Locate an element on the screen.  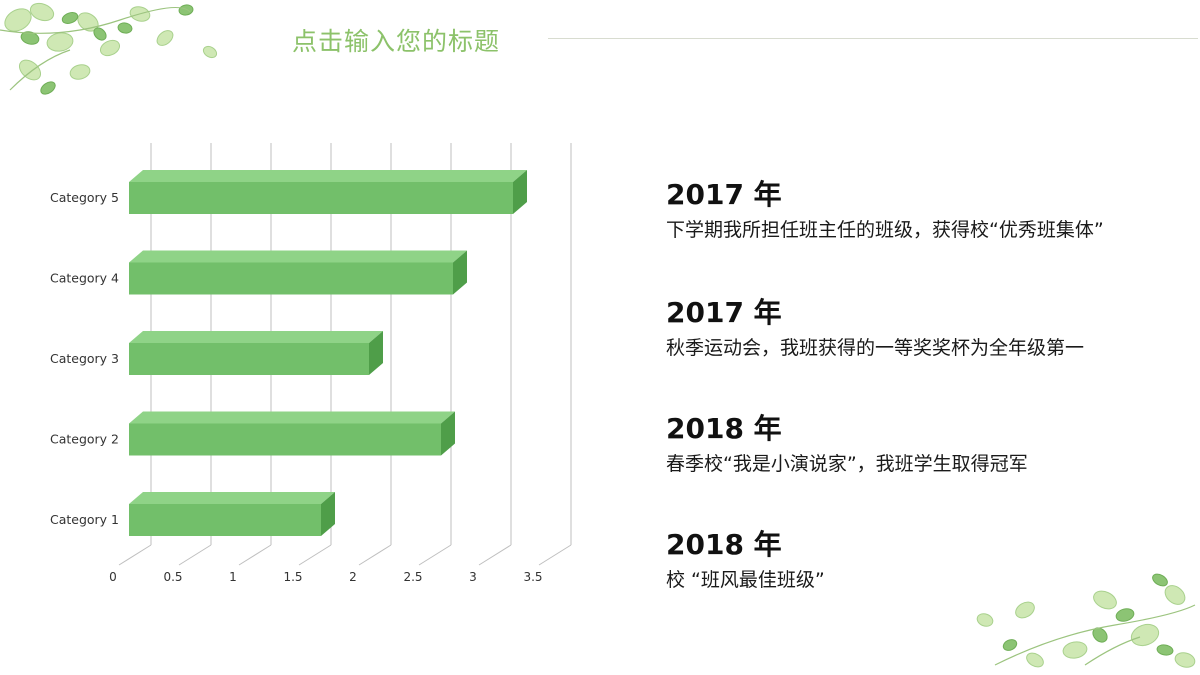
x-tick-label: 3 is located at coordinates (473, 577).